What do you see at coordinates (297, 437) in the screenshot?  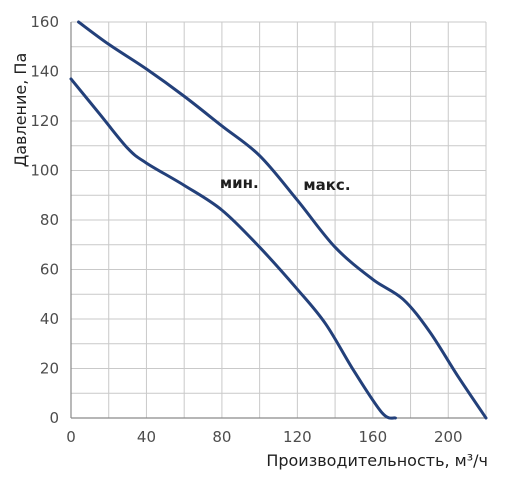 I see `x-tick-label: 120` at bounding box center [297, 437].